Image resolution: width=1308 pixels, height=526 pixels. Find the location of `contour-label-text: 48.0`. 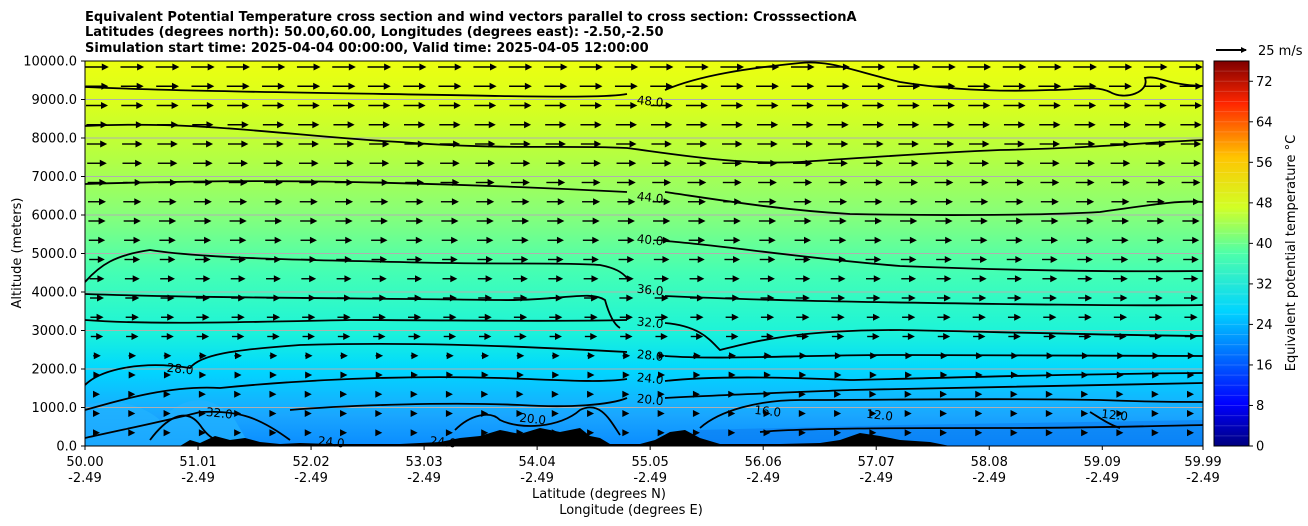

contour-label-text: 48.0 is located at coordinates (650, 101).